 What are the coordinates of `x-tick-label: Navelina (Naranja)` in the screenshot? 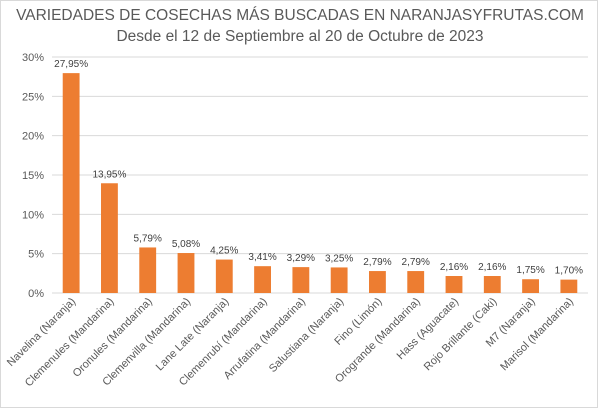 It's located at (41, 332).